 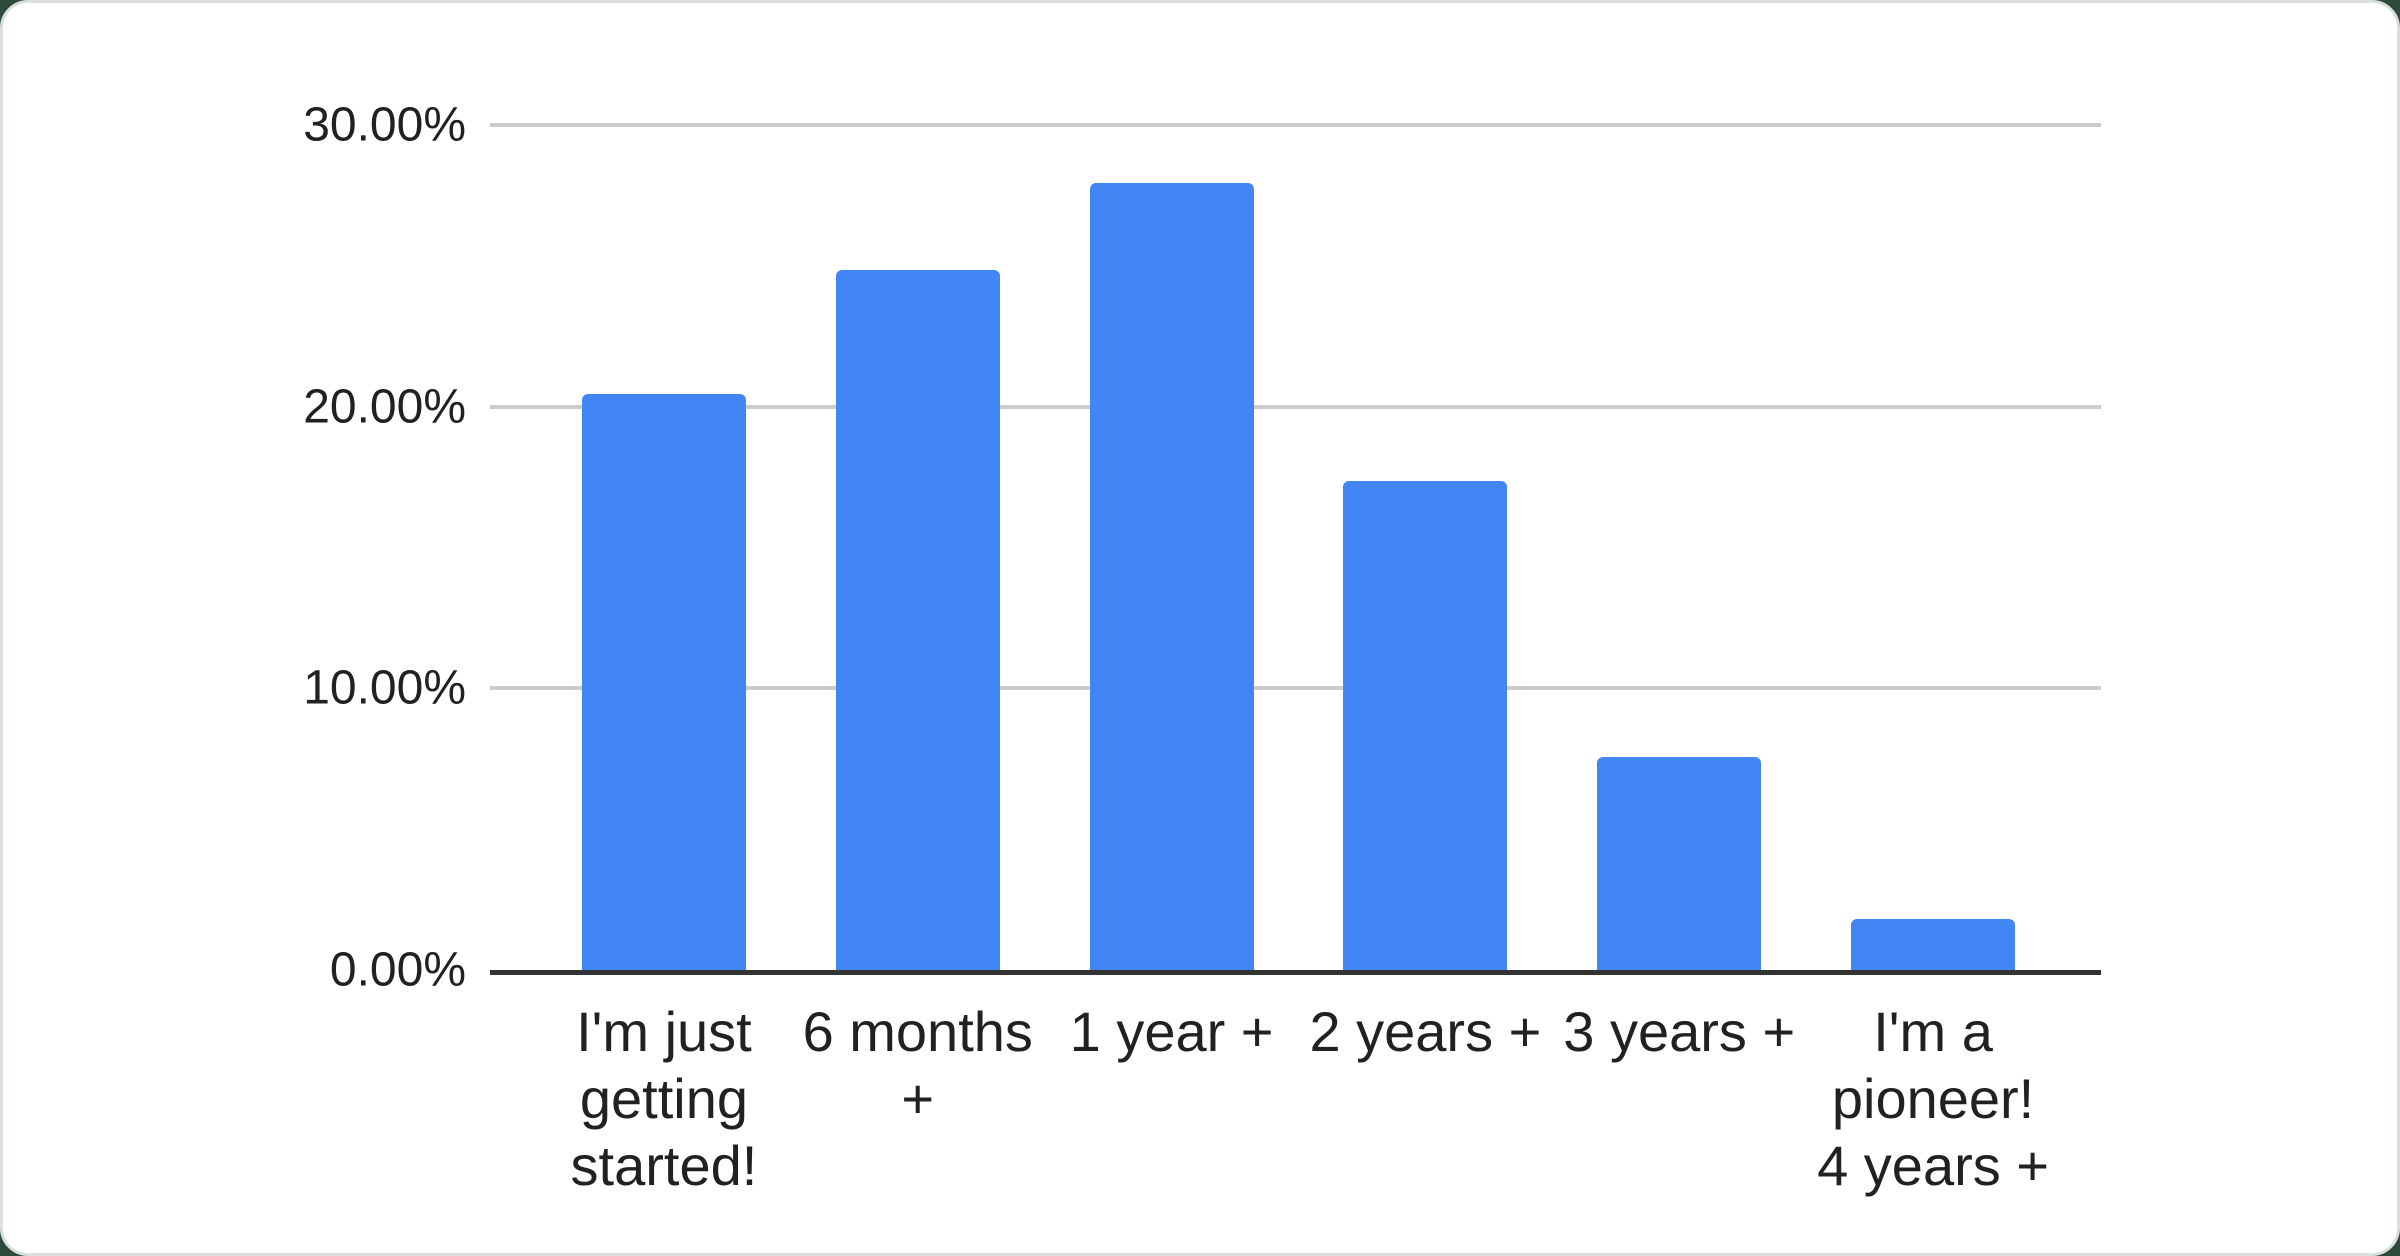 What do you see at coordinates (1933, 1099) in the screenshot?
I see `x-category-label: I'm a pioneer! 4 years +` at bounding box center [1933, 1099].